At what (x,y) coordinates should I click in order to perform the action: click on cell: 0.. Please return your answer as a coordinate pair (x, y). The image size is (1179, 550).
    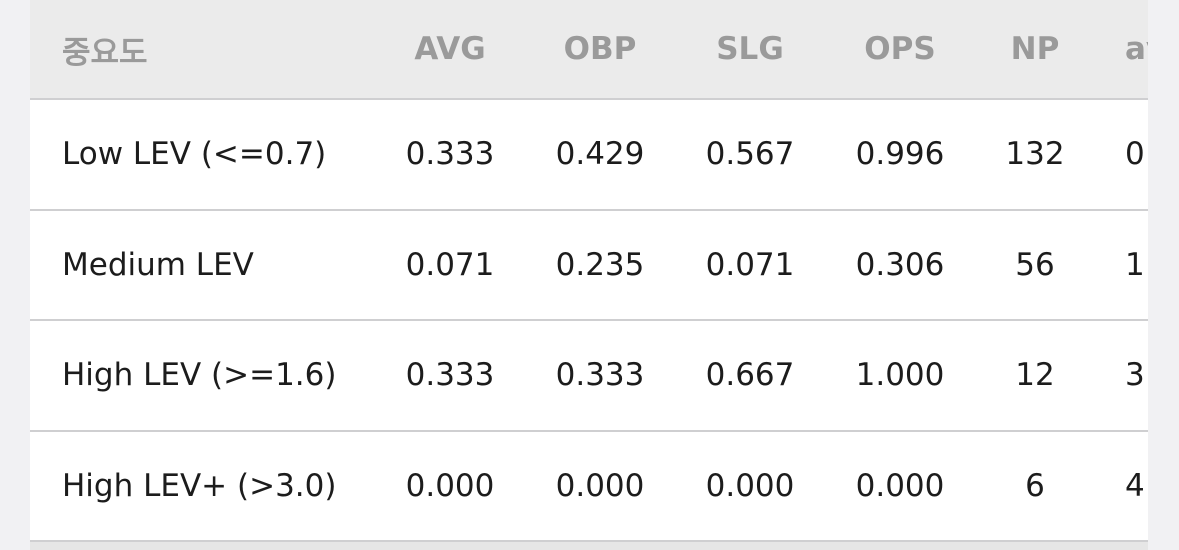
    Looking at the image, I should click on (1136, 154).